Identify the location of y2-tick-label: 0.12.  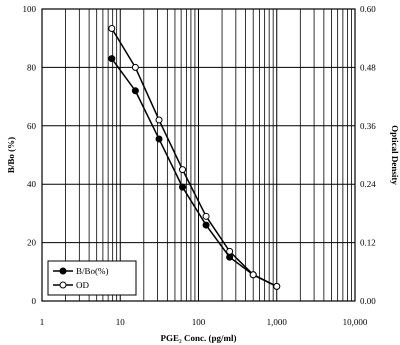
(368, 243).